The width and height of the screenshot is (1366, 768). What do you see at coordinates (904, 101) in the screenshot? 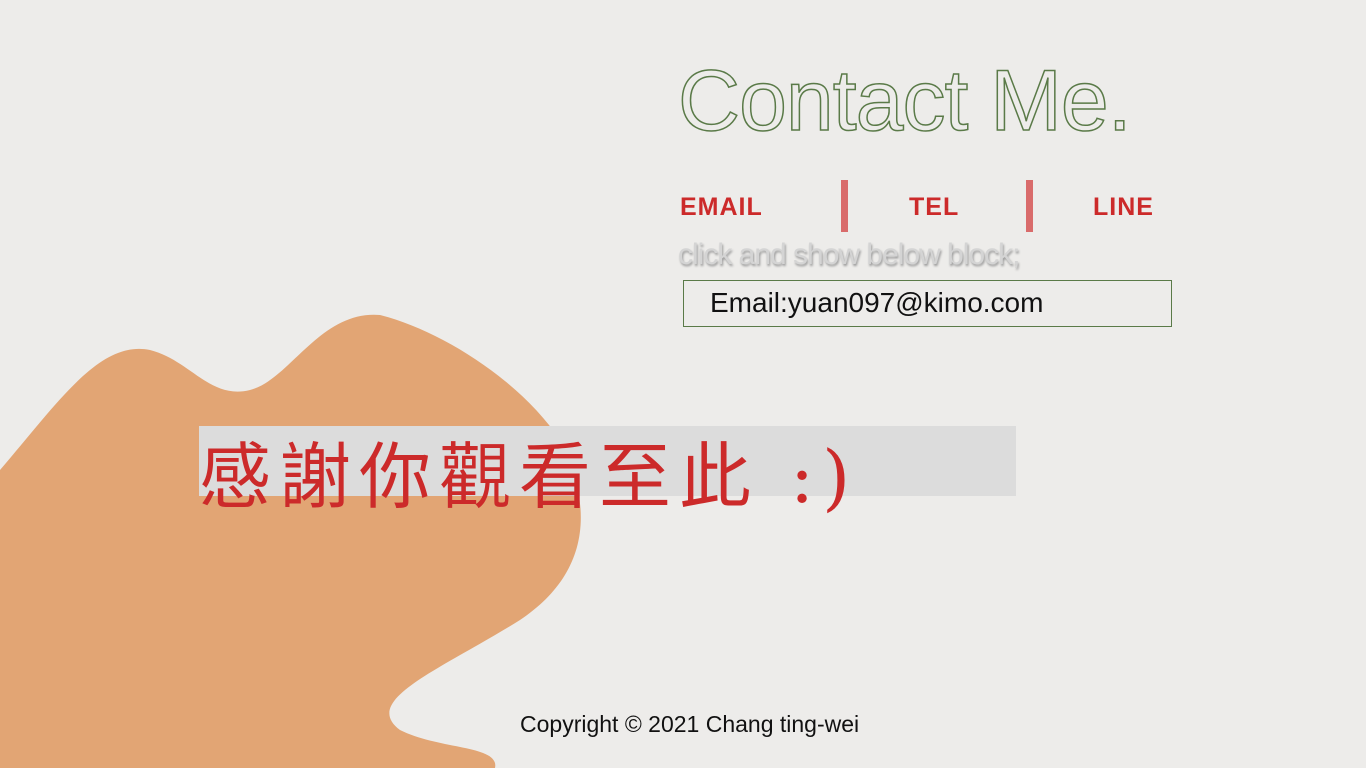
I see `page-title: Contact Me.` at bounding box center [904, 101].